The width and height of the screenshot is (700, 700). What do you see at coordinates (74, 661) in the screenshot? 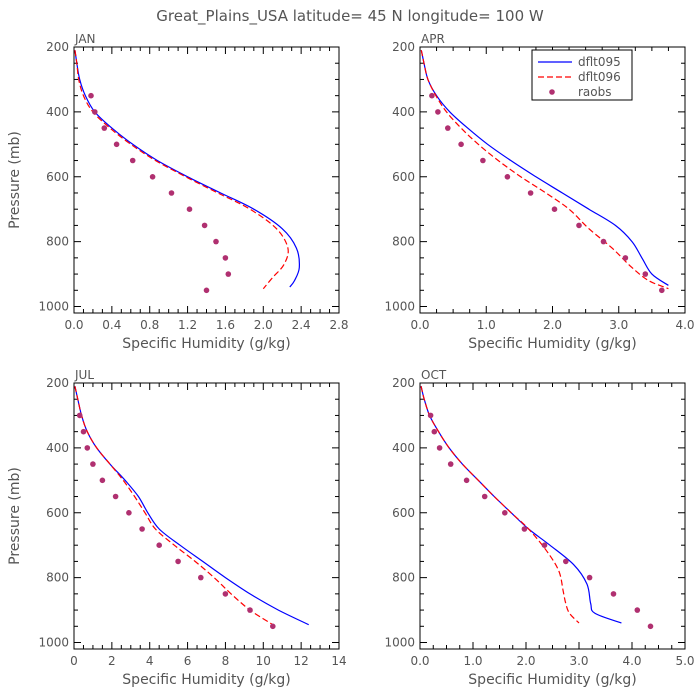
I see `x-tick-label: 0` at bounding box center [74, 661].